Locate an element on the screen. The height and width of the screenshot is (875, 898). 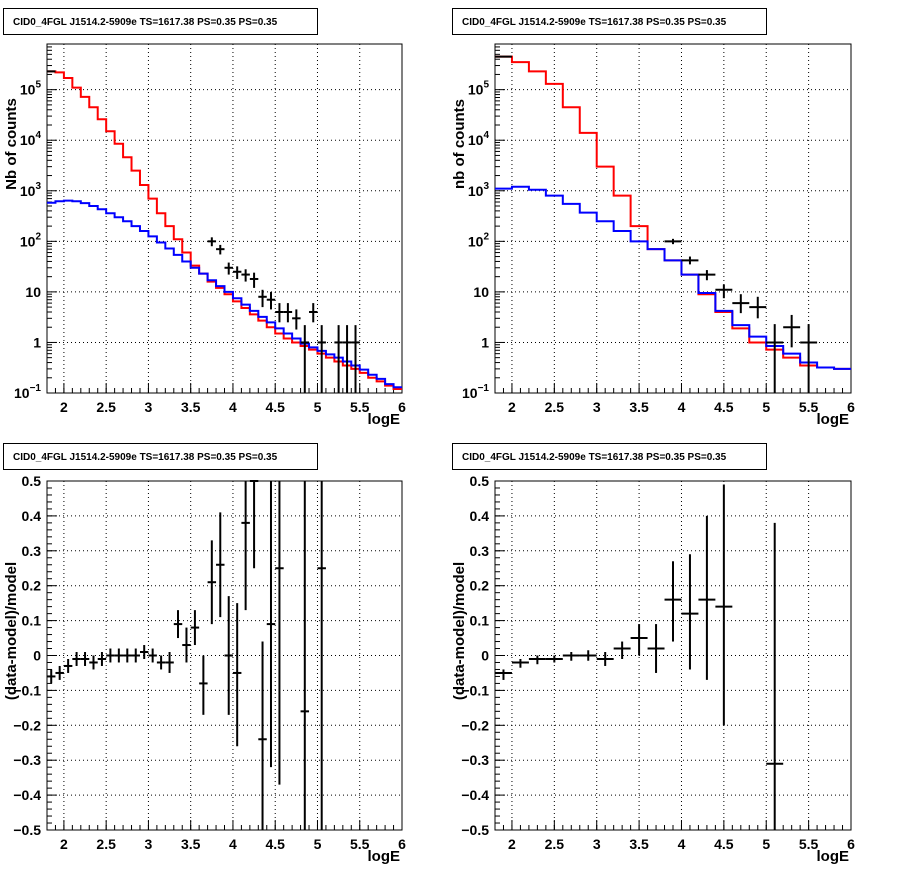
y-axis-title: Nb of counts is located at coordinates (11, 144).